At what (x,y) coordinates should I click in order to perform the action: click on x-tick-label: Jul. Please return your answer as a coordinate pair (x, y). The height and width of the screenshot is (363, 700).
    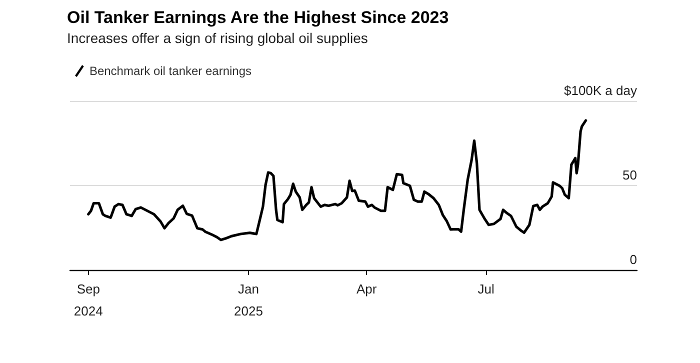
    Looking at the image, I should click on (486, 289).